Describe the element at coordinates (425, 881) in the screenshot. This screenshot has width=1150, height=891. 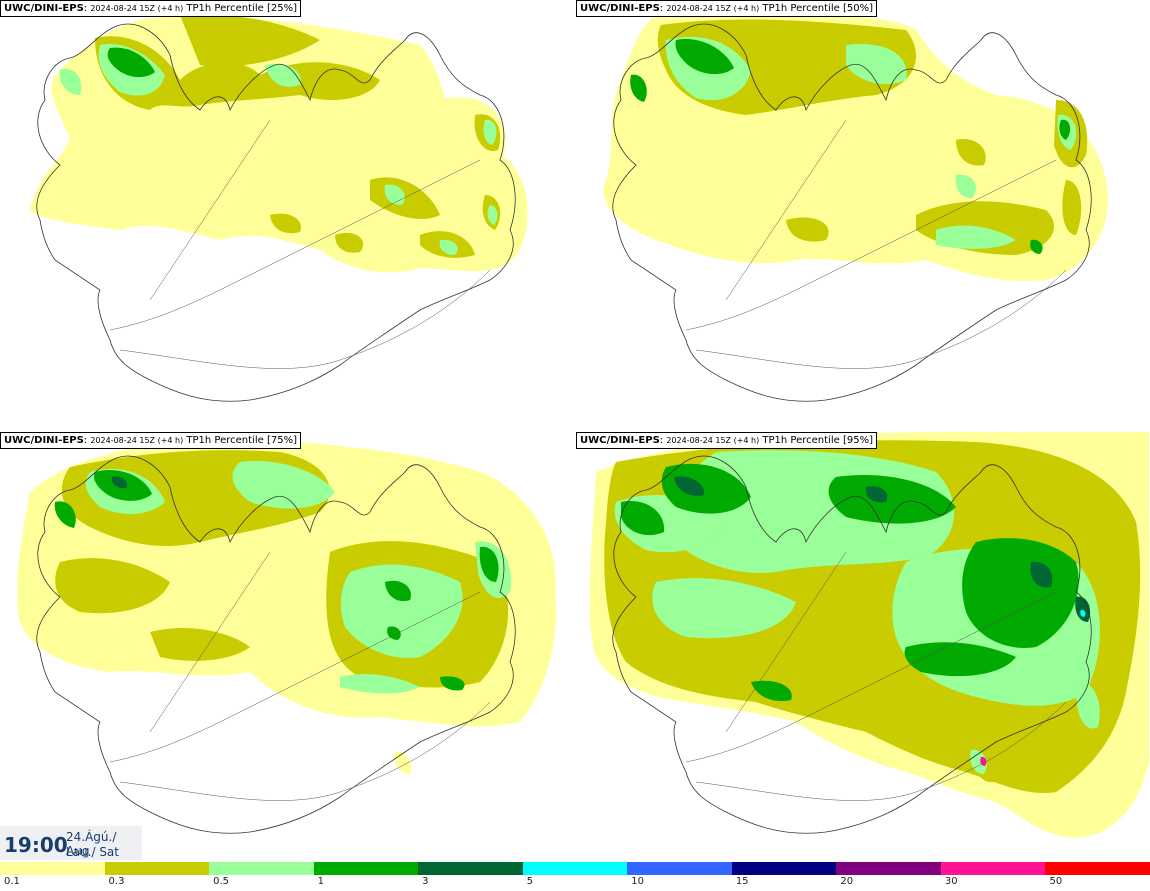
I see `legend-tick-label: 3` at that location.